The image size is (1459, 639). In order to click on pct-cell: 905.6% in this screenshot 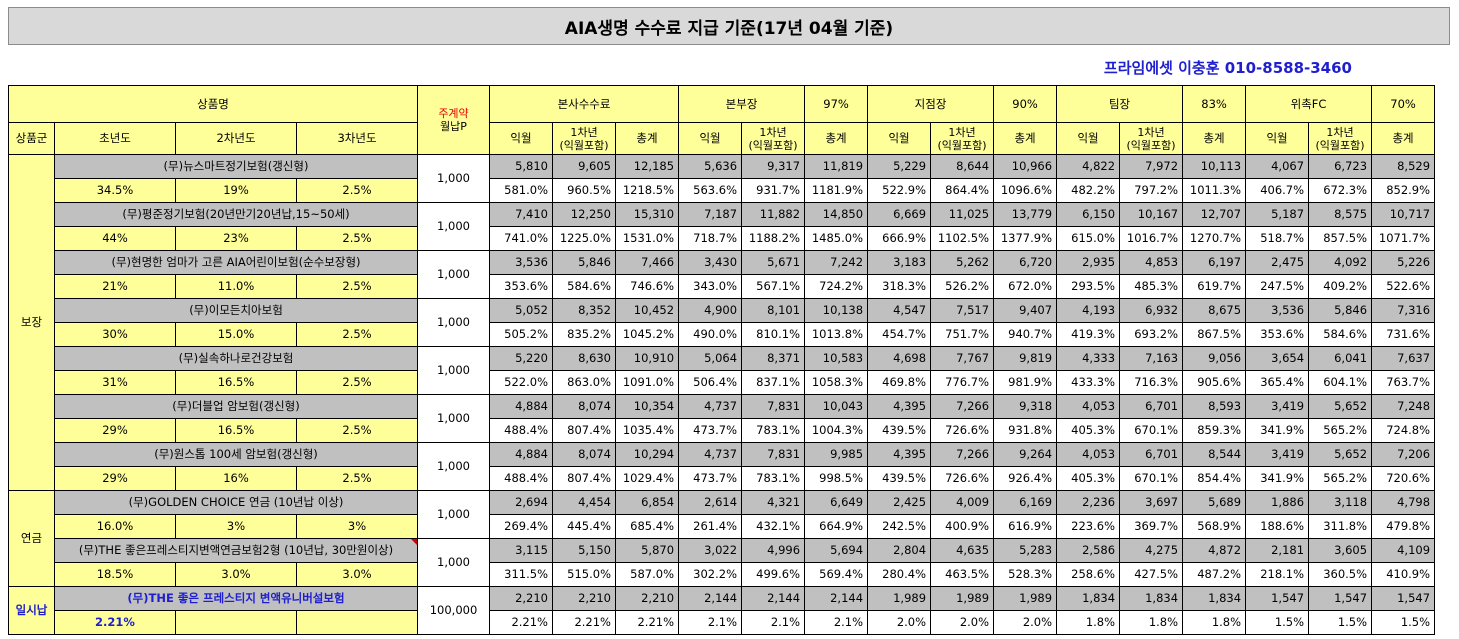, I will do `click(1214, 382)`.